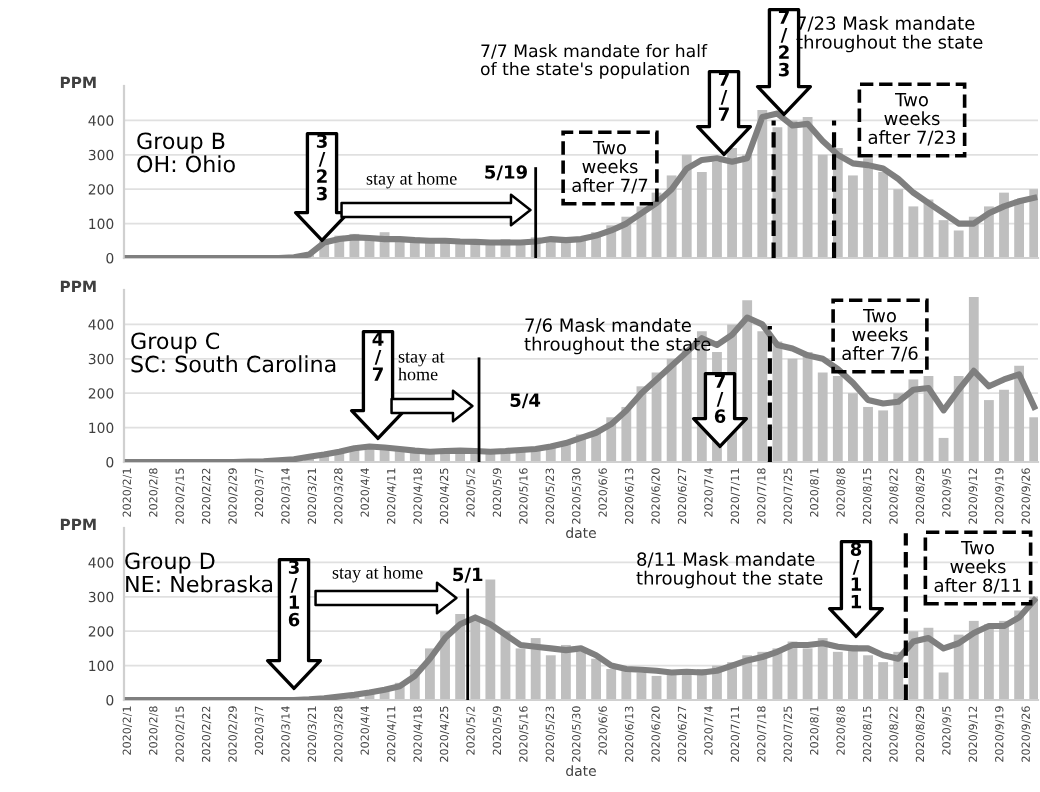  Describe the element at coordinates (977, 567) in the screenshot. I see `annotation: Two weeks after 8/11` at that location.